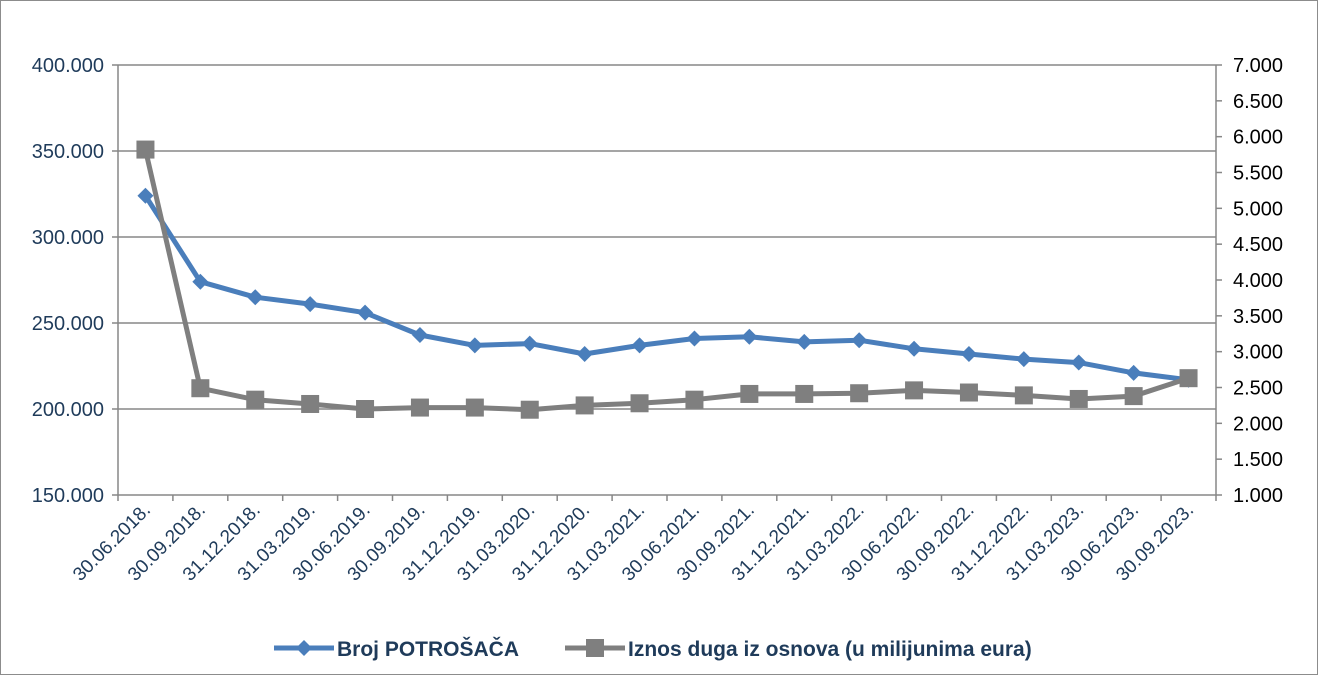 This screenshot has width=1318, height=675. Describe the element at coordinates (1258, 389) in the screenshot. I see `right-tick-label: 2.500` at that location.